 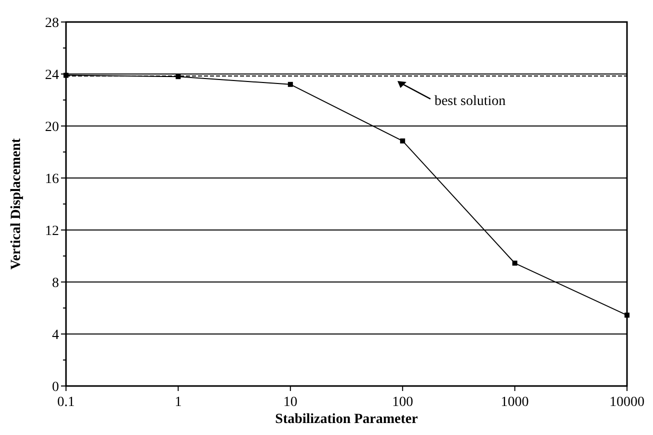 What do you see at coordinates (178, 402) in the screenshot?
I see `x-tick-label: 1` at bounding box center [178, 402].